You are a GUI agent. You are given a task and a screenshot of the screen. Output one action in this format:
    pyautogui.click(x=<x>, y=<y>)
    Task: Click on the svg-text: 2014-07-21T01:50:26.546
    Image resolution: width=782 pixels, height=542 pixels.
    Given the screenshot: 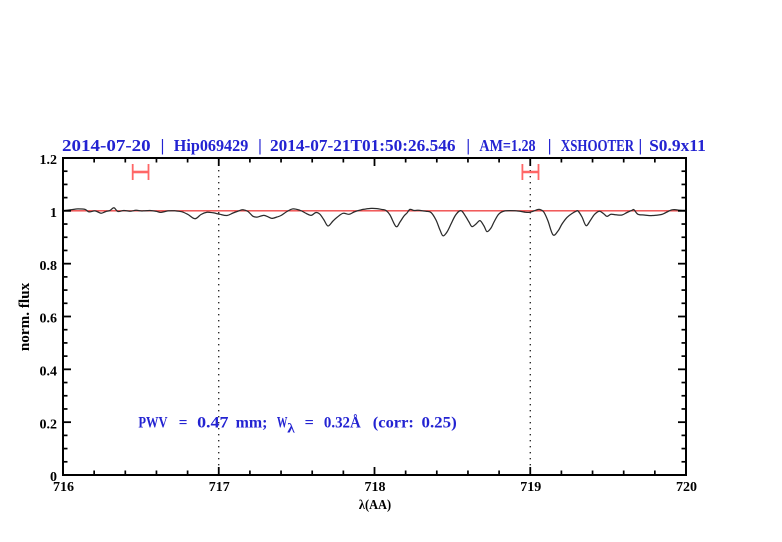 What is the action you would take?
    pyautogui.click(x=363, y=145)
    